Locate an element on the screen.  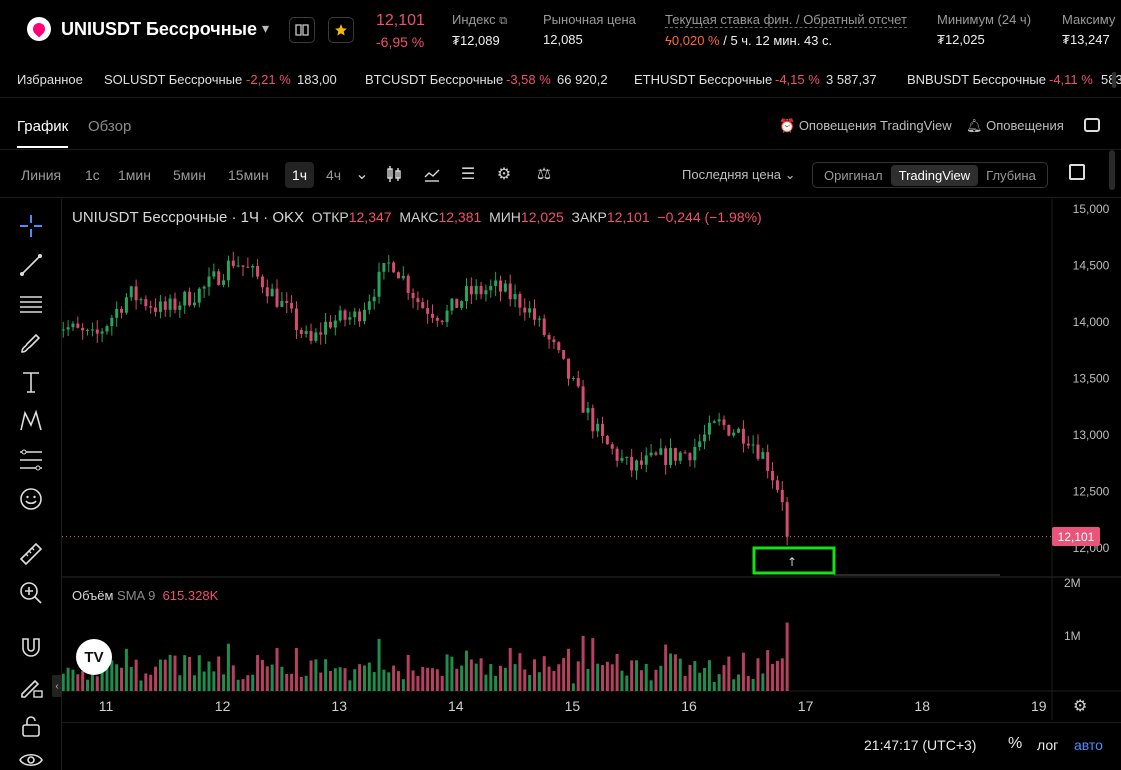
zoom-in-icon is located at coordinates (31, 593).